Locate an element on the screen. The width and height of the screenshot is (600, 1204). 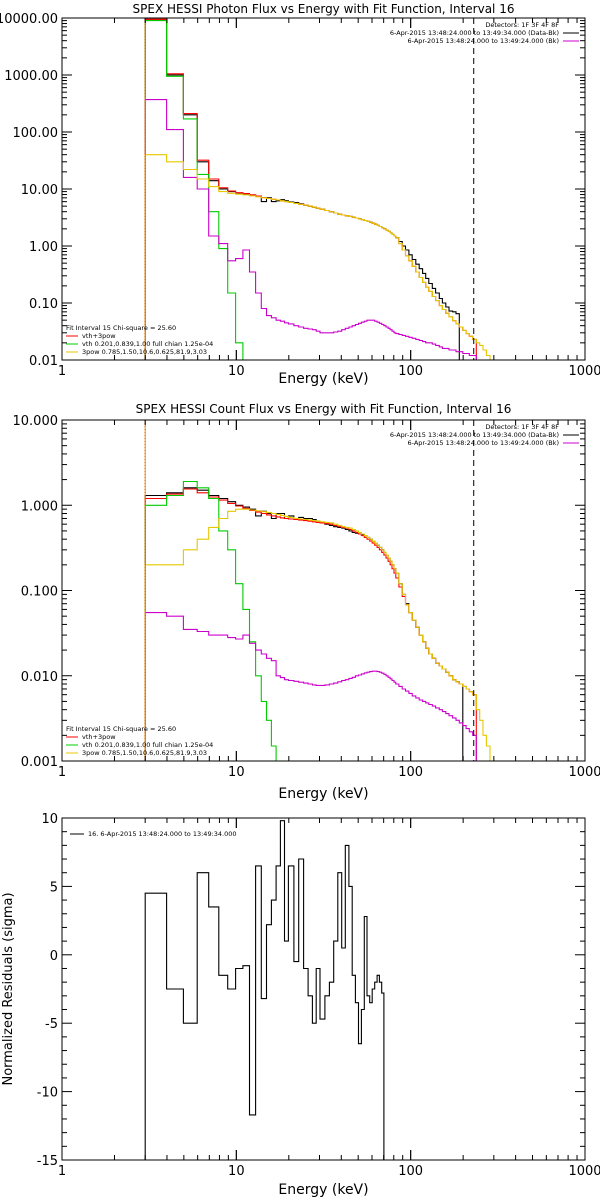
y-tick-label: 0.01 is located at coordinates (43, 361).